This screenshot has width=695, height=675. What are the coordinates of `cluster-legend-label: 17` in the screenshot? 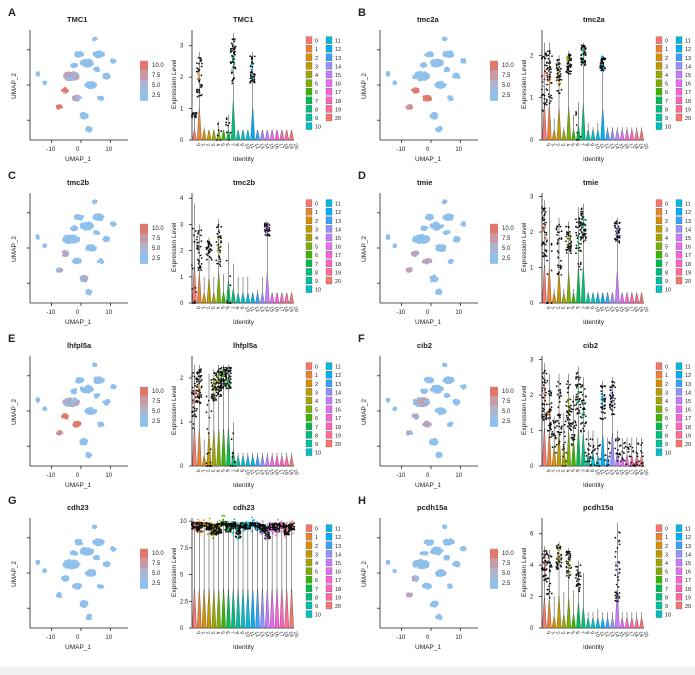 It's located at (338, 419).